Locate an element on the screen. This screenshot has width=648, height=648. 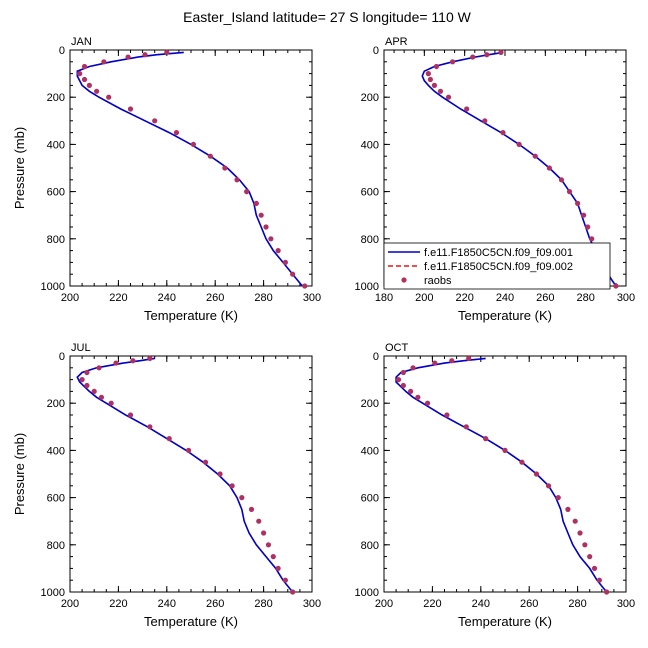
panel-label: APR is located at coordinates (396, 42).